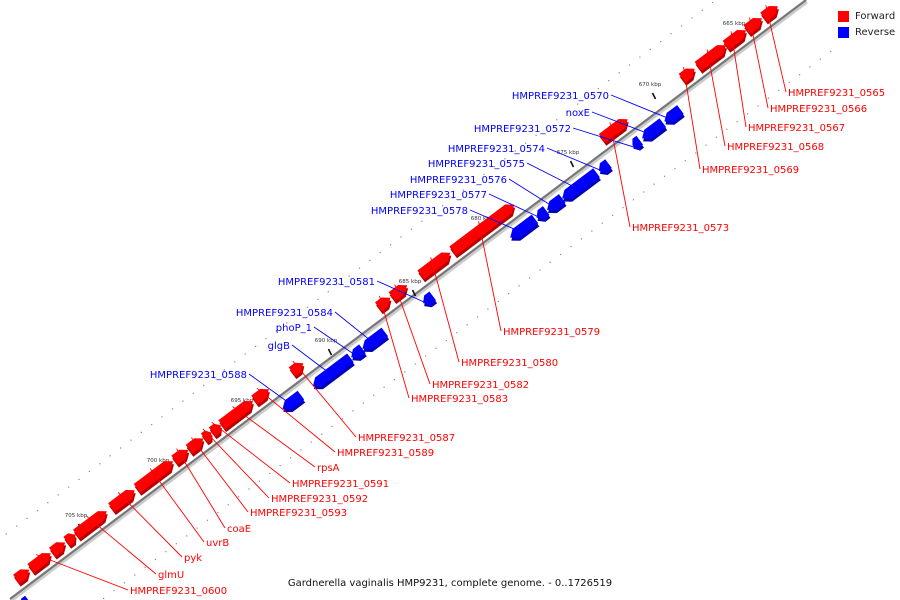 The image size is (900, 600). What do you see at coordinates (438, 195) in the screenshot?
I see `gene-label: HMPREF9231_0577` at bounding box center [438, 195].